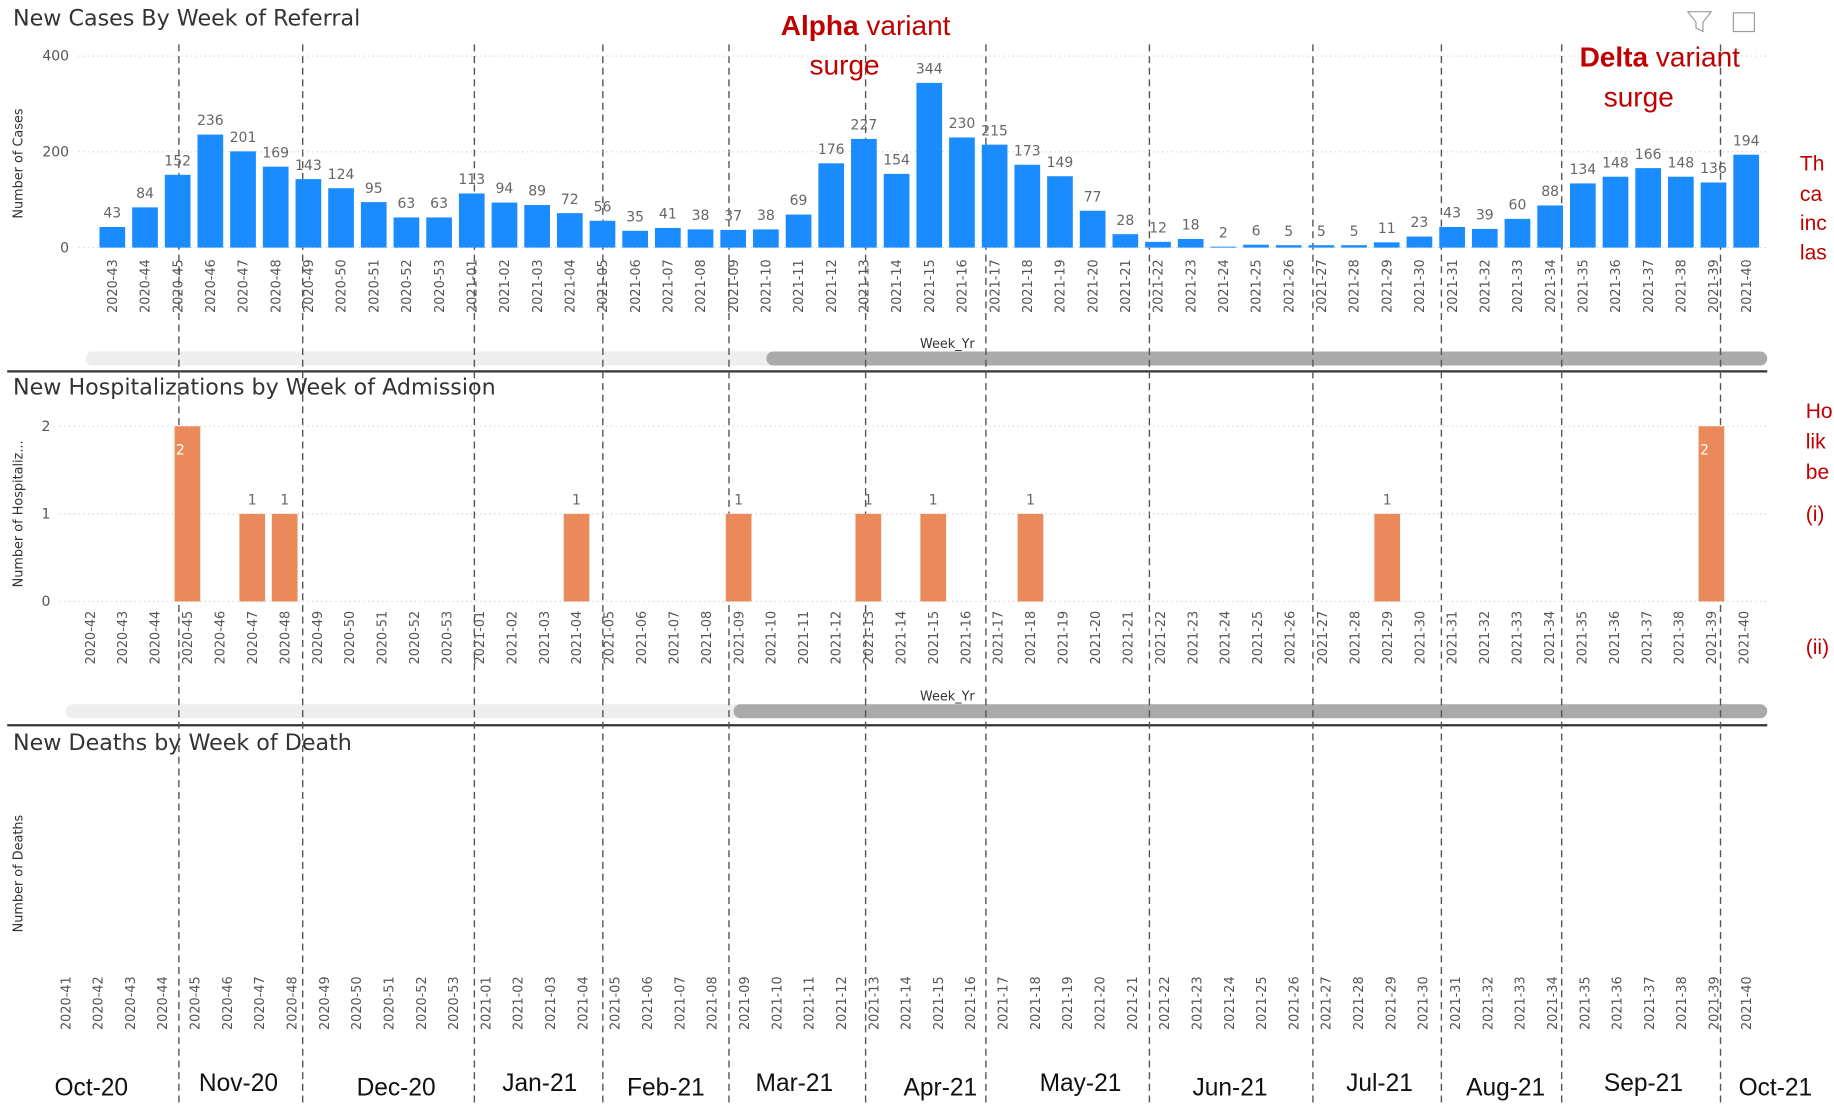  What do you see at coordinates (238, 1083) in the screenshot?
I see `month-label: Nov-20` at bounding box center [238, 1083].